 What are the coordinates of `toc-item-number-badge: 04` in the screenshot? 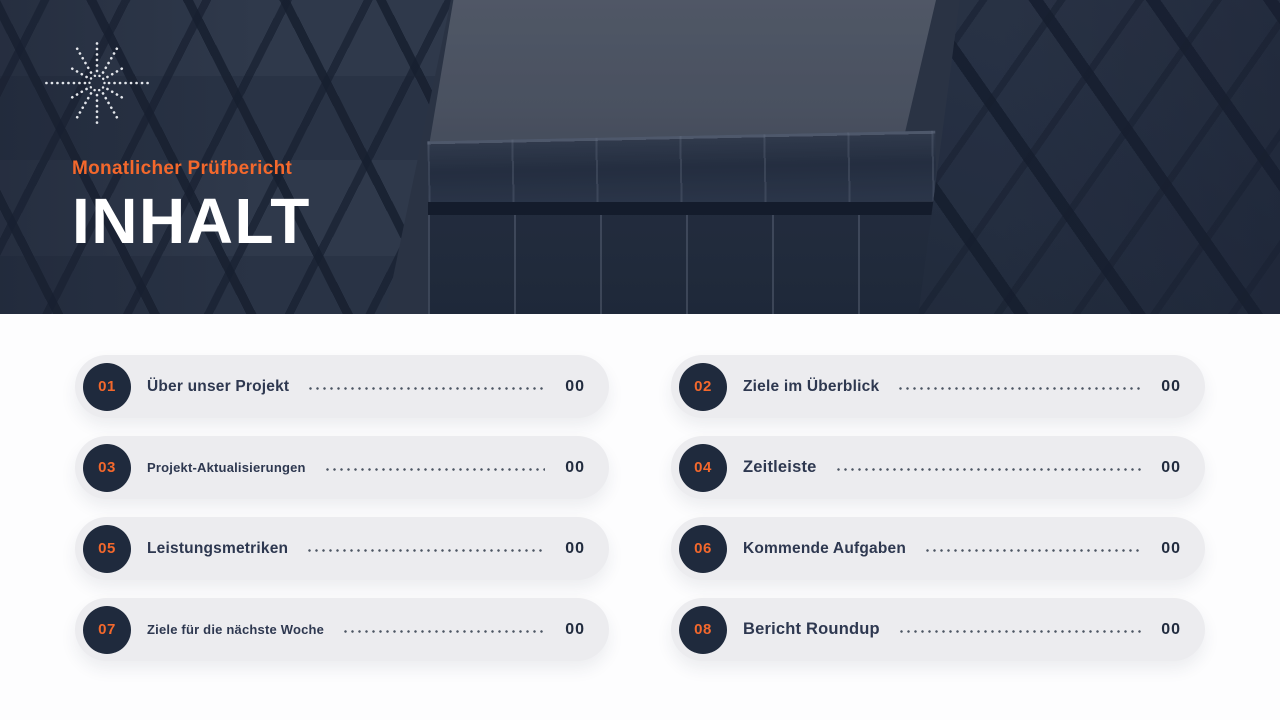 It's located at (703, 467).